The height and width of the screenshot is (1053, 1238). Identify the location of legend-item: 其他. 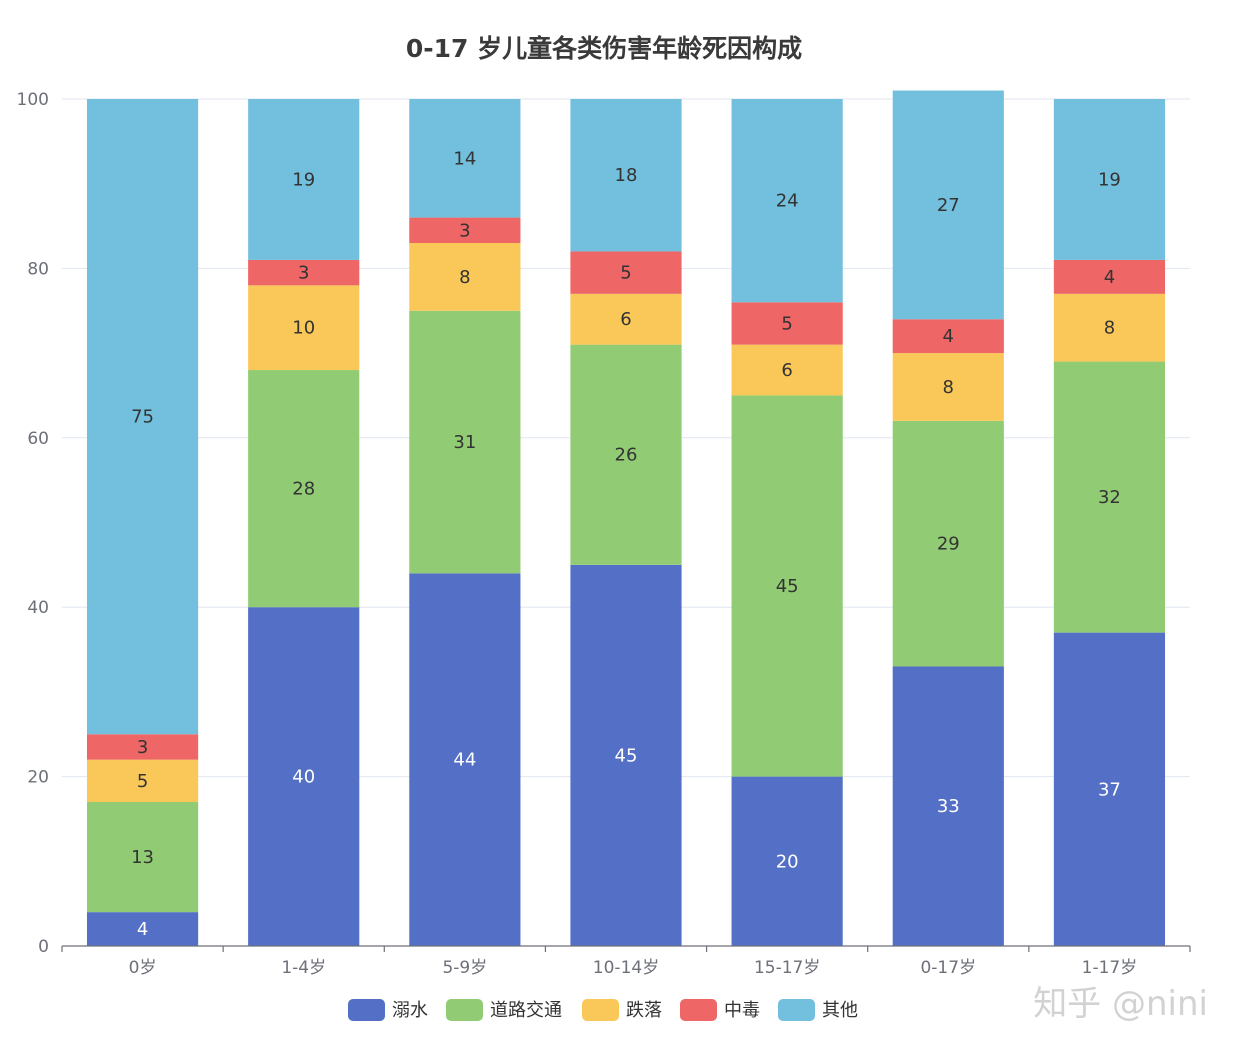
(818, 1010).